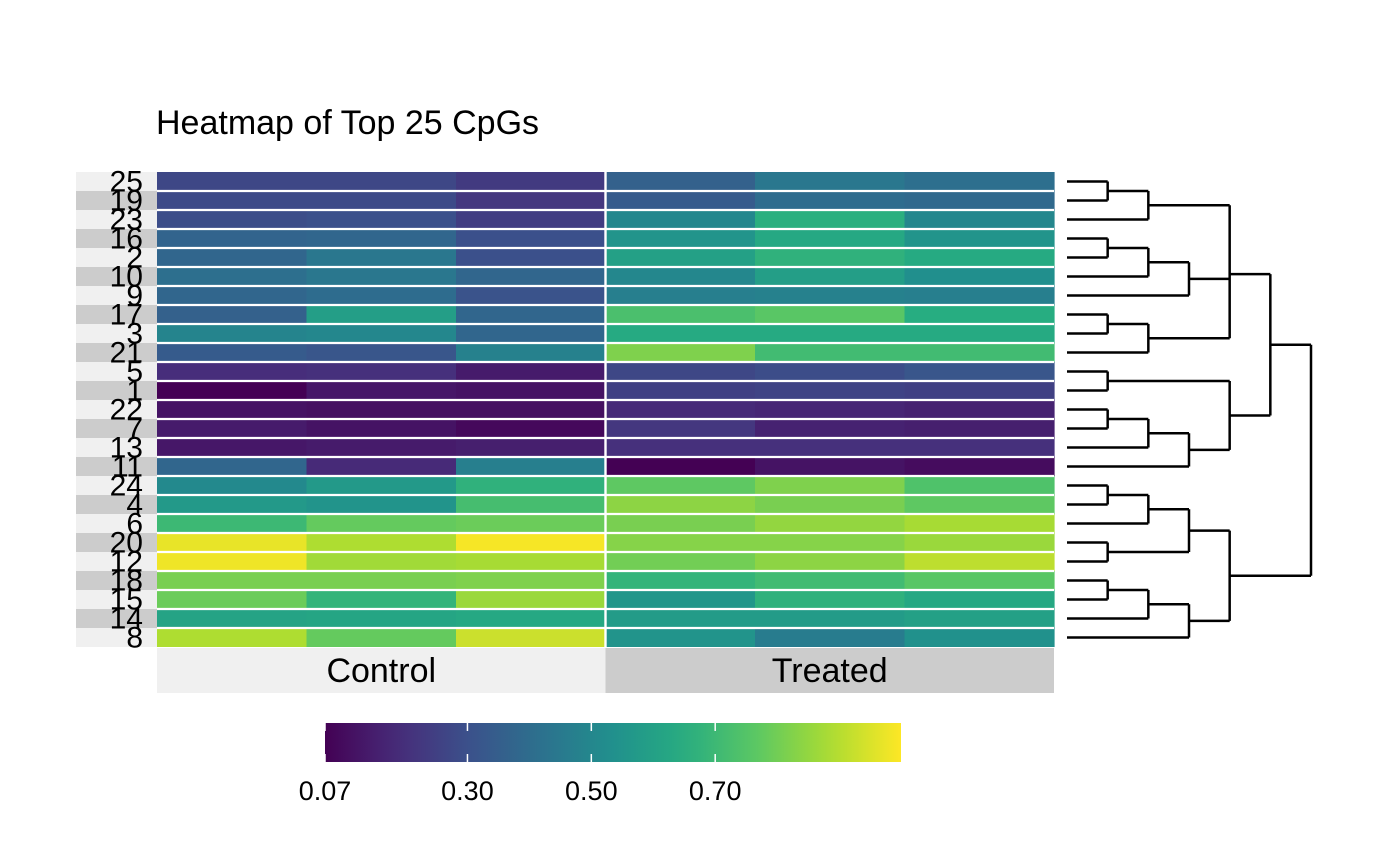  Describe the element at coordinates (134, 372) in the screenshot. I see `row-label: 5` at that location.